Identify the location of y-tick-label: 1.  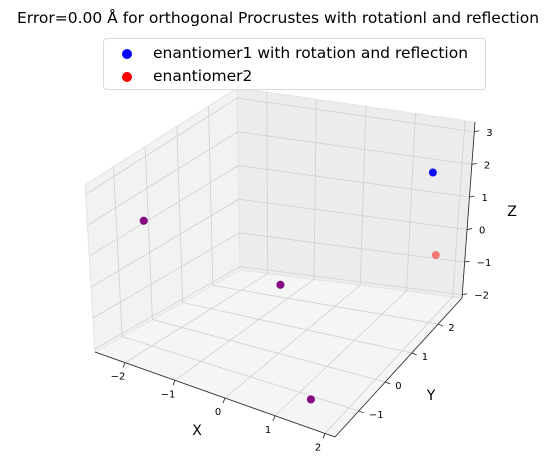
(425, 357).